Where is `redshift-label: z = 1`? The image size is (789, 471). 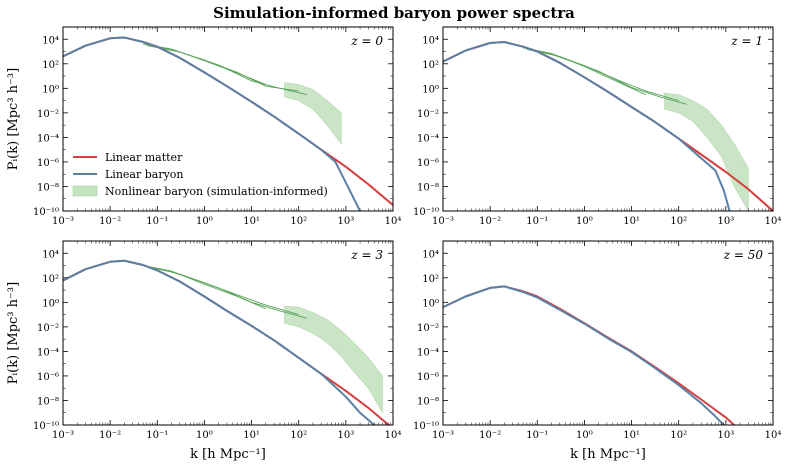
redshift-label: z = 1 is located at coordinates (746, 41).